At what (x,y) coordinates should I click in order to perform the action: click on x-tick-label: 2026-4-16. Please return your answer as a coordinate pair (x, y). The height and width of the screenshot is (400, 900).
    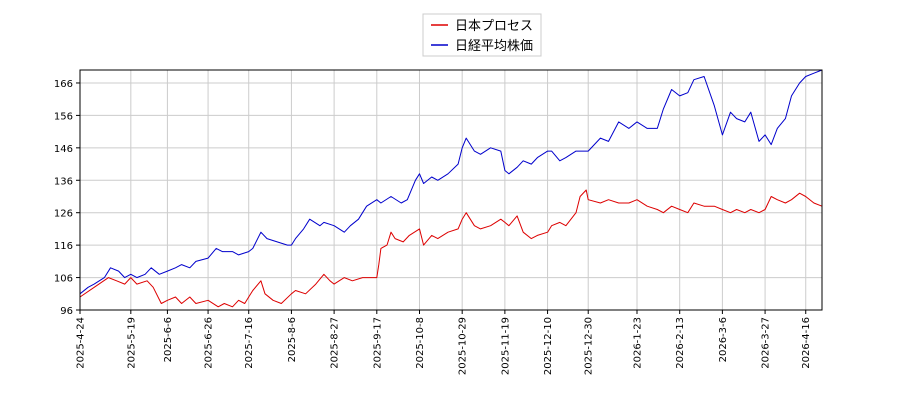
    Looking at the image, I should click on (806, 343).